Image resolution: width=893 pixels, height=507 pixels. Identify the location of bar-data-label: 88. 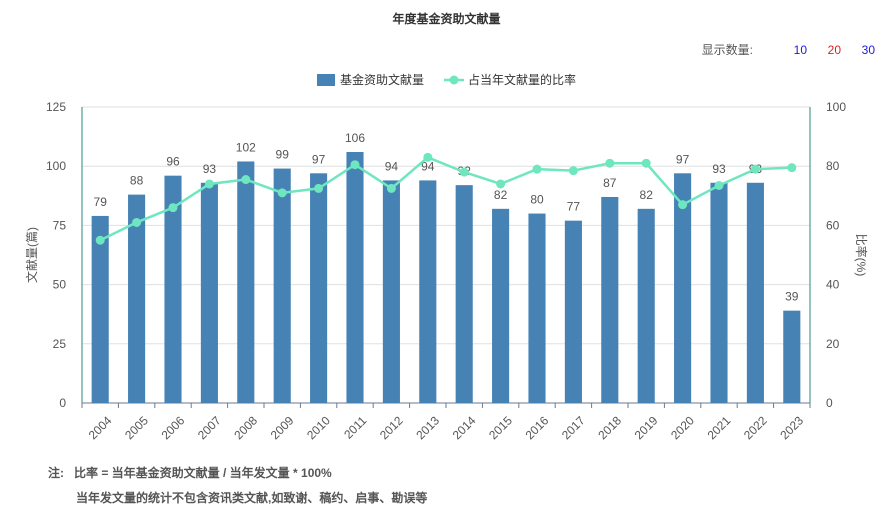
(137, 181).